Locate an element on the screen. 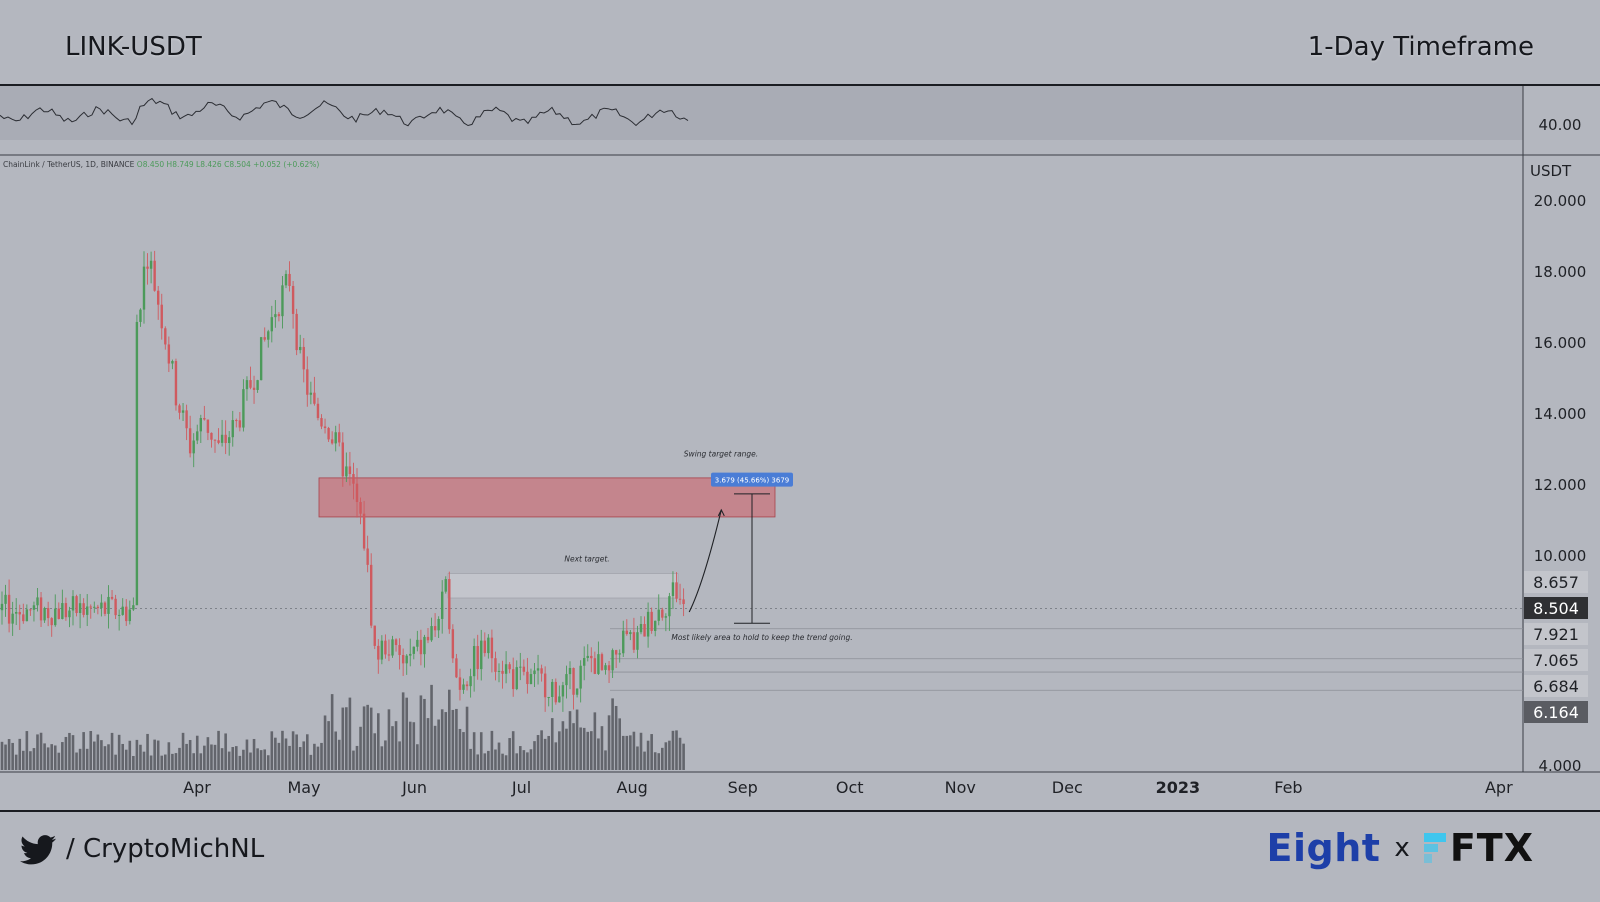 The height and width of the screenshot is (902, 1600). projection-arrowhead is located at coordinates (721, 512).